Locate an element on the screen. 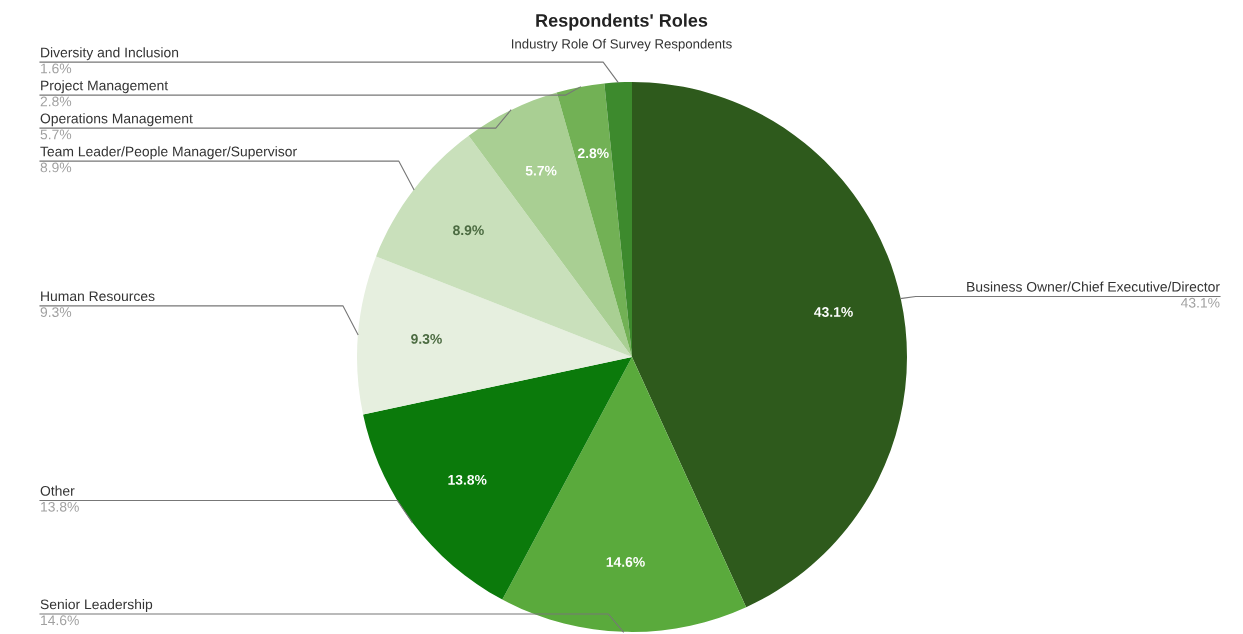 Image resolution: width=1243 pixels, height=634 pixels. slice-label: Project Management is located at coordinates (105, 87).